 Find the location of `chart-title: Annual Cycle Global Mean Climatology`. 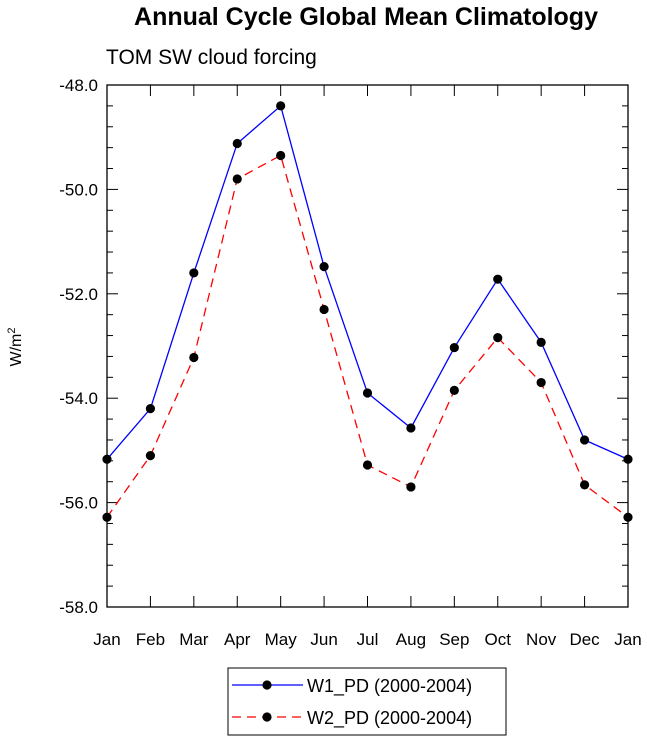

chart-title: Annual Cycle Global Mean Climatology is located at coordinates (366, 17).